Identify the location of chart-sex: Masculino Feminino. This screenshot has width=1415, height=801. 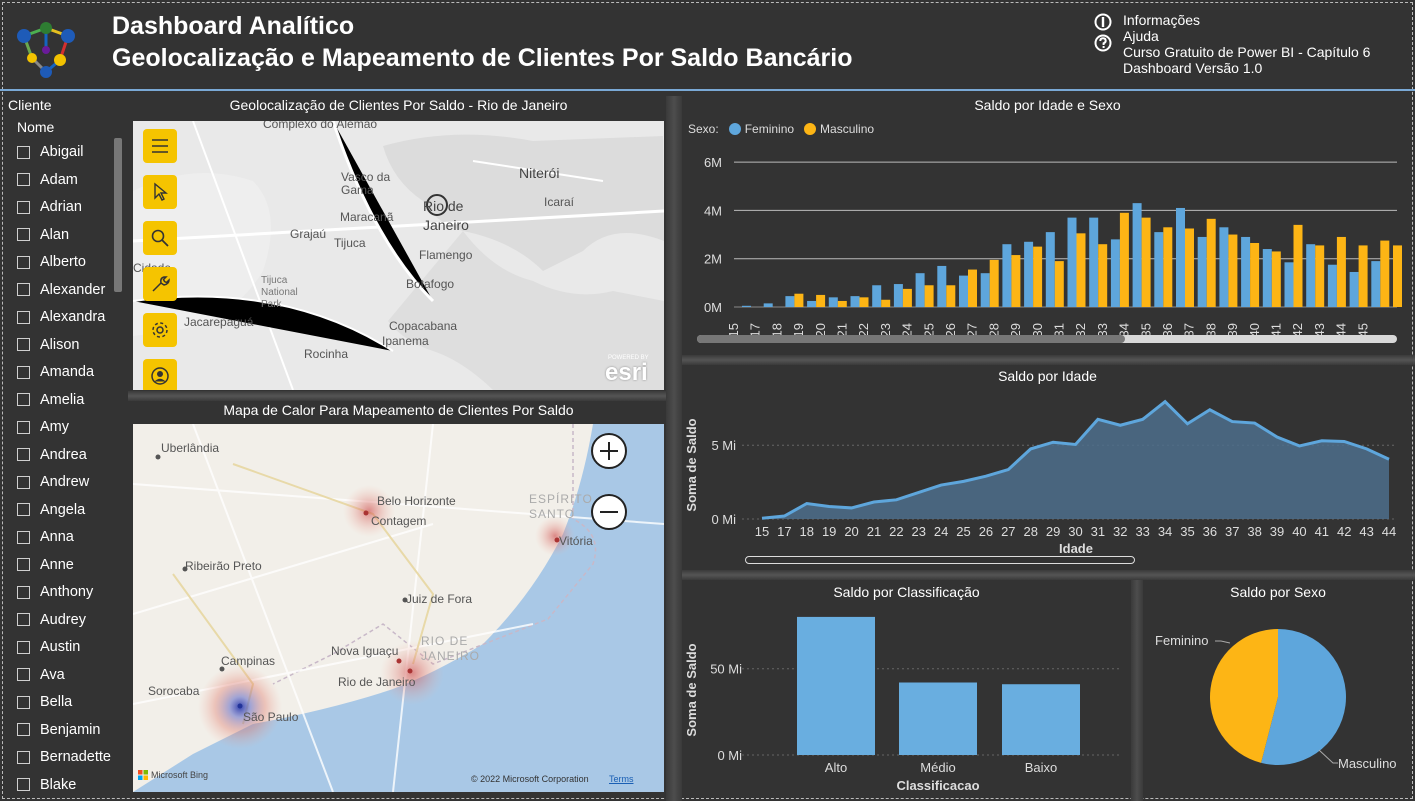
(1278, 700).